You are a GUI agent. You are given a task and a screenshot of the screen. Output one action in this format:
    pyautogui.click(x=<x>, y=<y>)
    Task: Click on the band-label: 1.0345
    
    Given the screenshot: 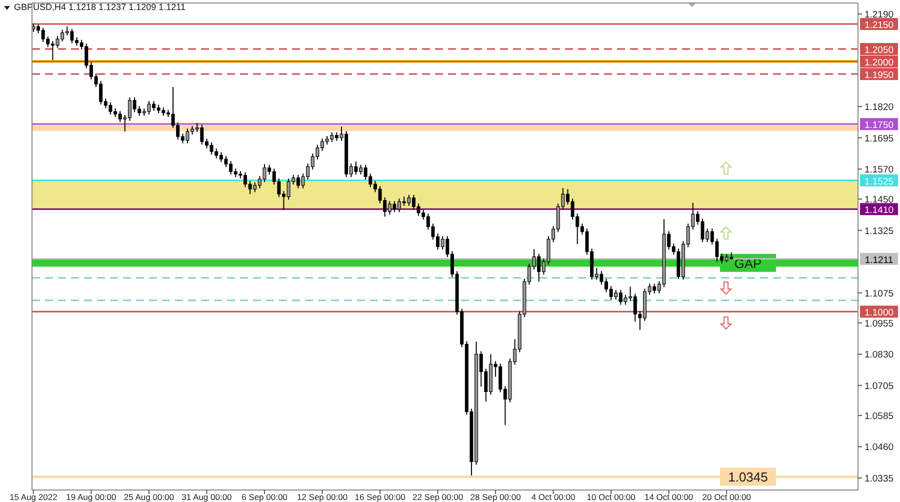 What is the action you would take?
    pyautogui.click(x=748, y=477)
    